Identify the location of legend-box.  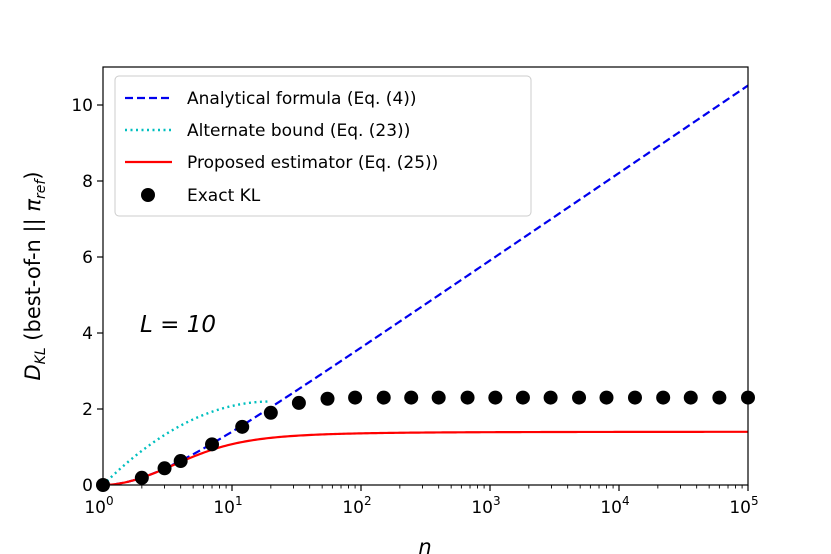
(323, 146).